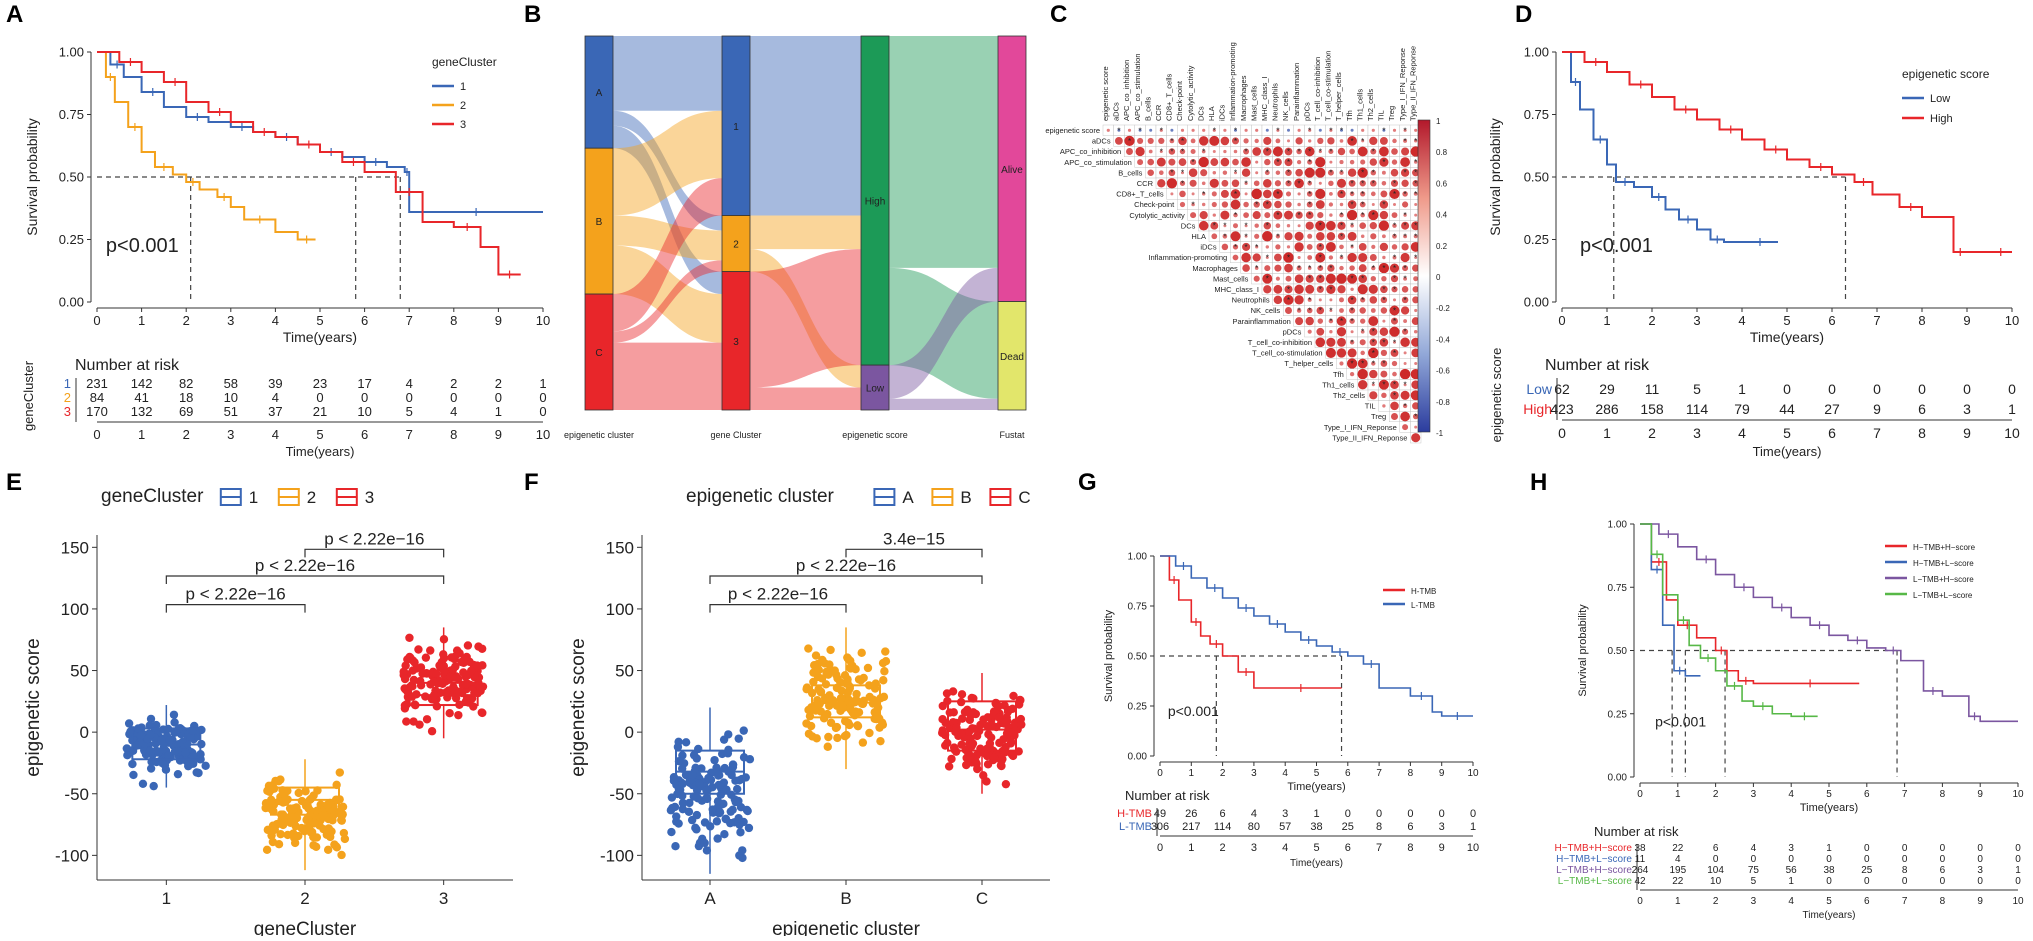 The image size is (2033, 941). What do you see at coordinates (1134, 814) in the screenshot?
I see `risk-row-label: H-TMB` at bounding box center [1134, 814].